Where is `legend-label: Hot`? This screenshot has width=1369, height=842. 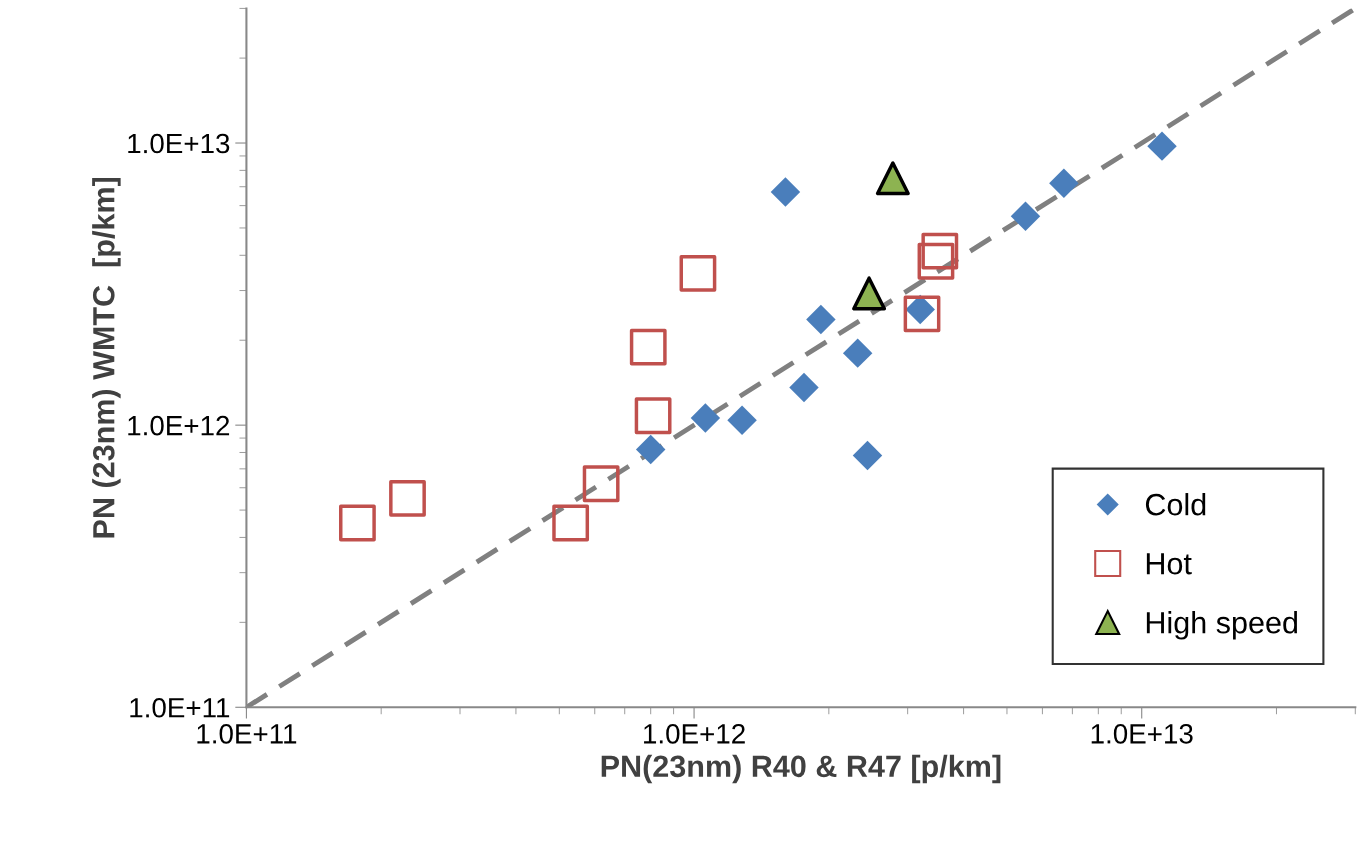 legend-label: Hot is located at coordinates (1169, 564).